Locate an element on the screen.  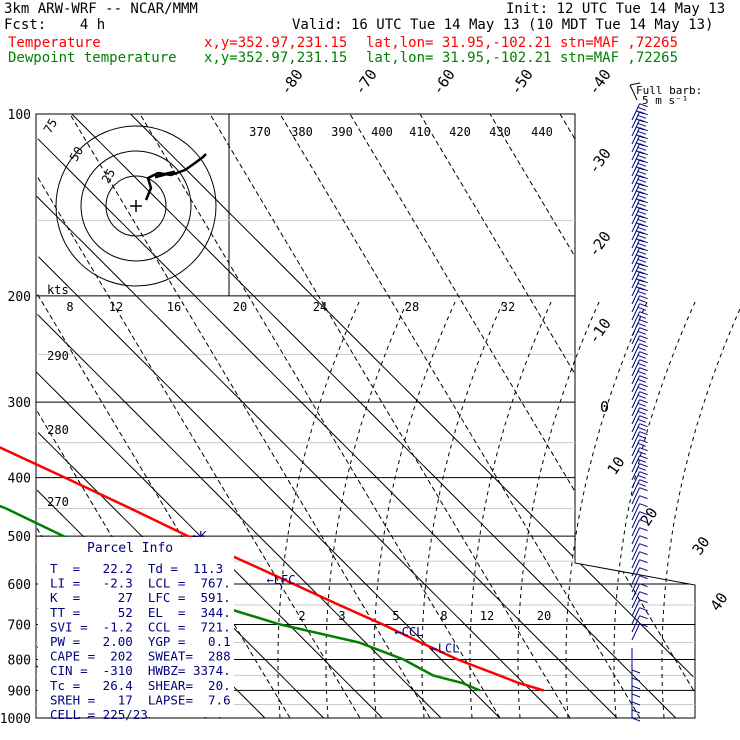
mixing-ratio-label-low: 20 is located at coordinates (544, 616).